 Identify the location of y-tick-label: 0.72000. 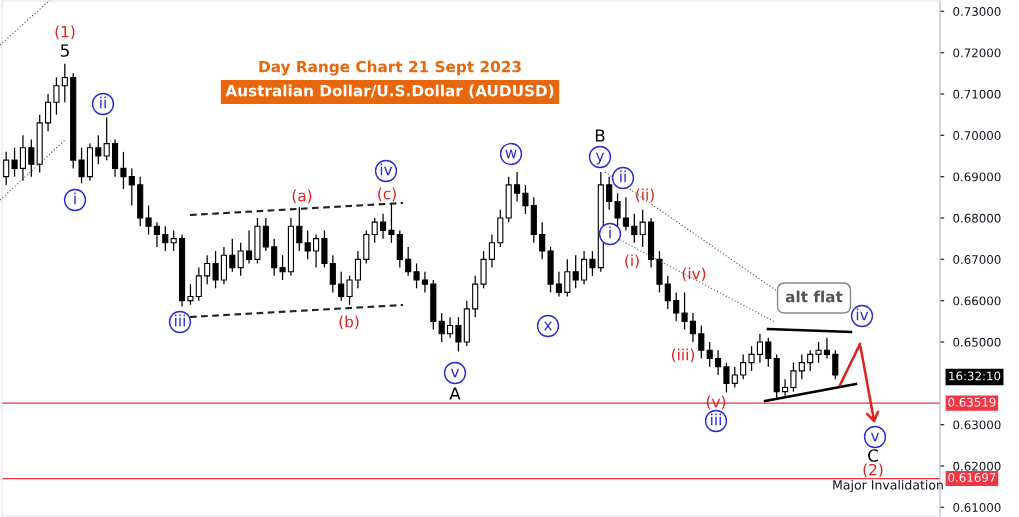
(977, 53).